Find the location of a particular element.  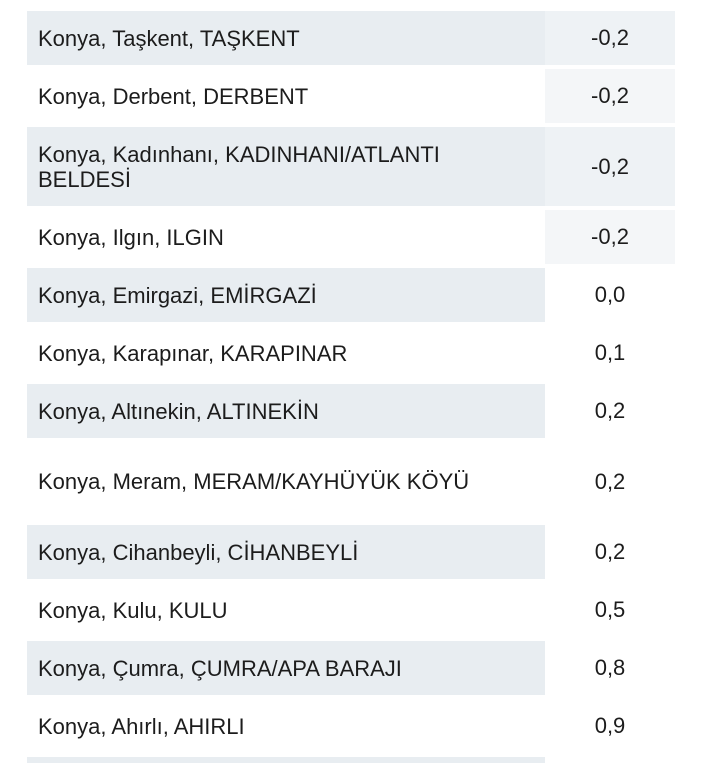

location-cell: Konya, Cihanbeyli, CİHANBEYLİ is located at coordinates (286, 552).